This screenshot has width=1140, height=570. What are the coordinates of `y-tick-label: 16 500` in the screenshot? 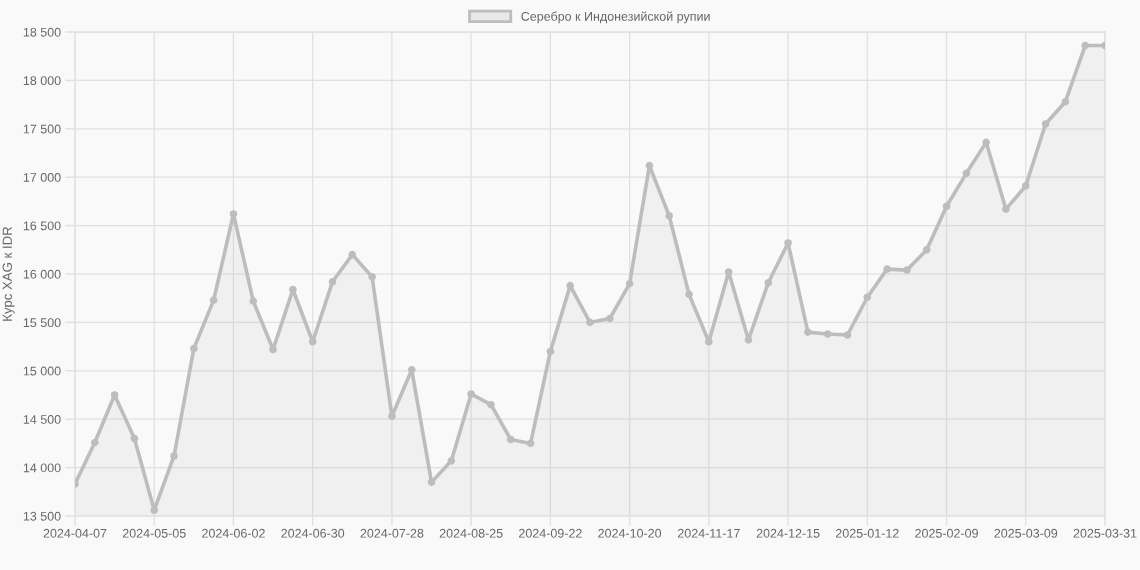 It's located at (42, 226).